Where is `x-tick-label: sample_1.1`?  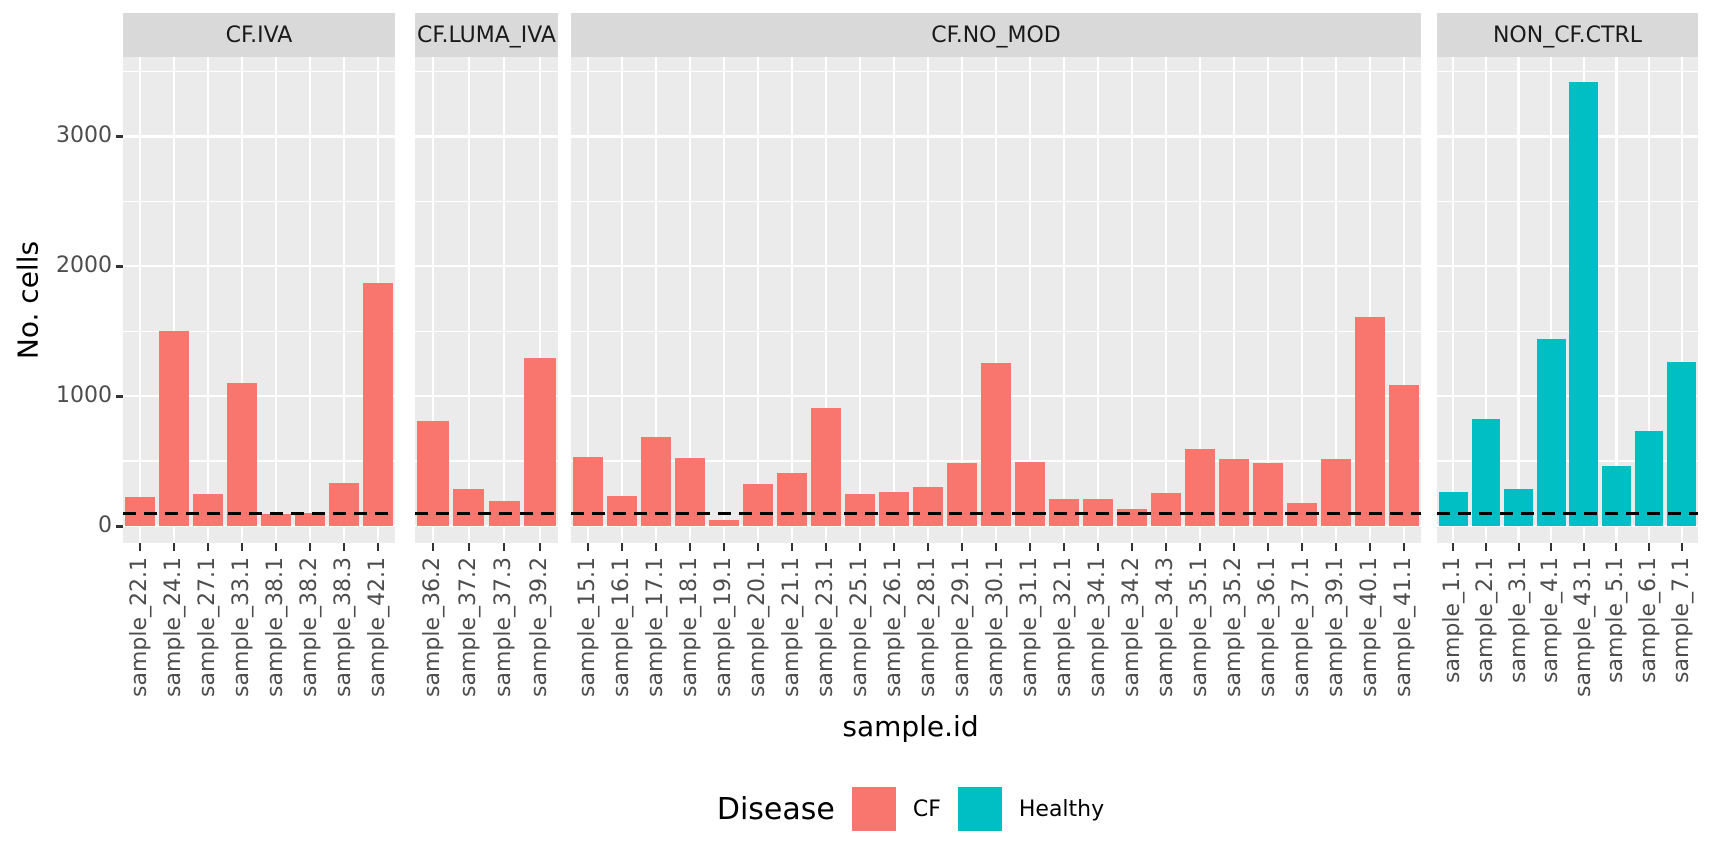
x-tick-label: sample_1.1 is located at coordinates (1453, 620).